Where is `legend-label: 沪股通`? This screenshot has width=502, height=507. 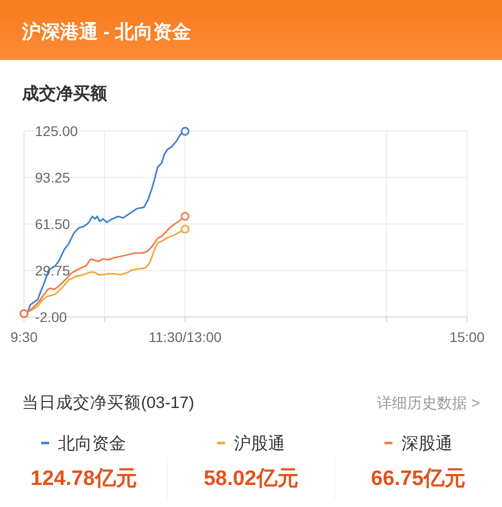
legend-label: 沪股通 is located at coordinates (259, 443).